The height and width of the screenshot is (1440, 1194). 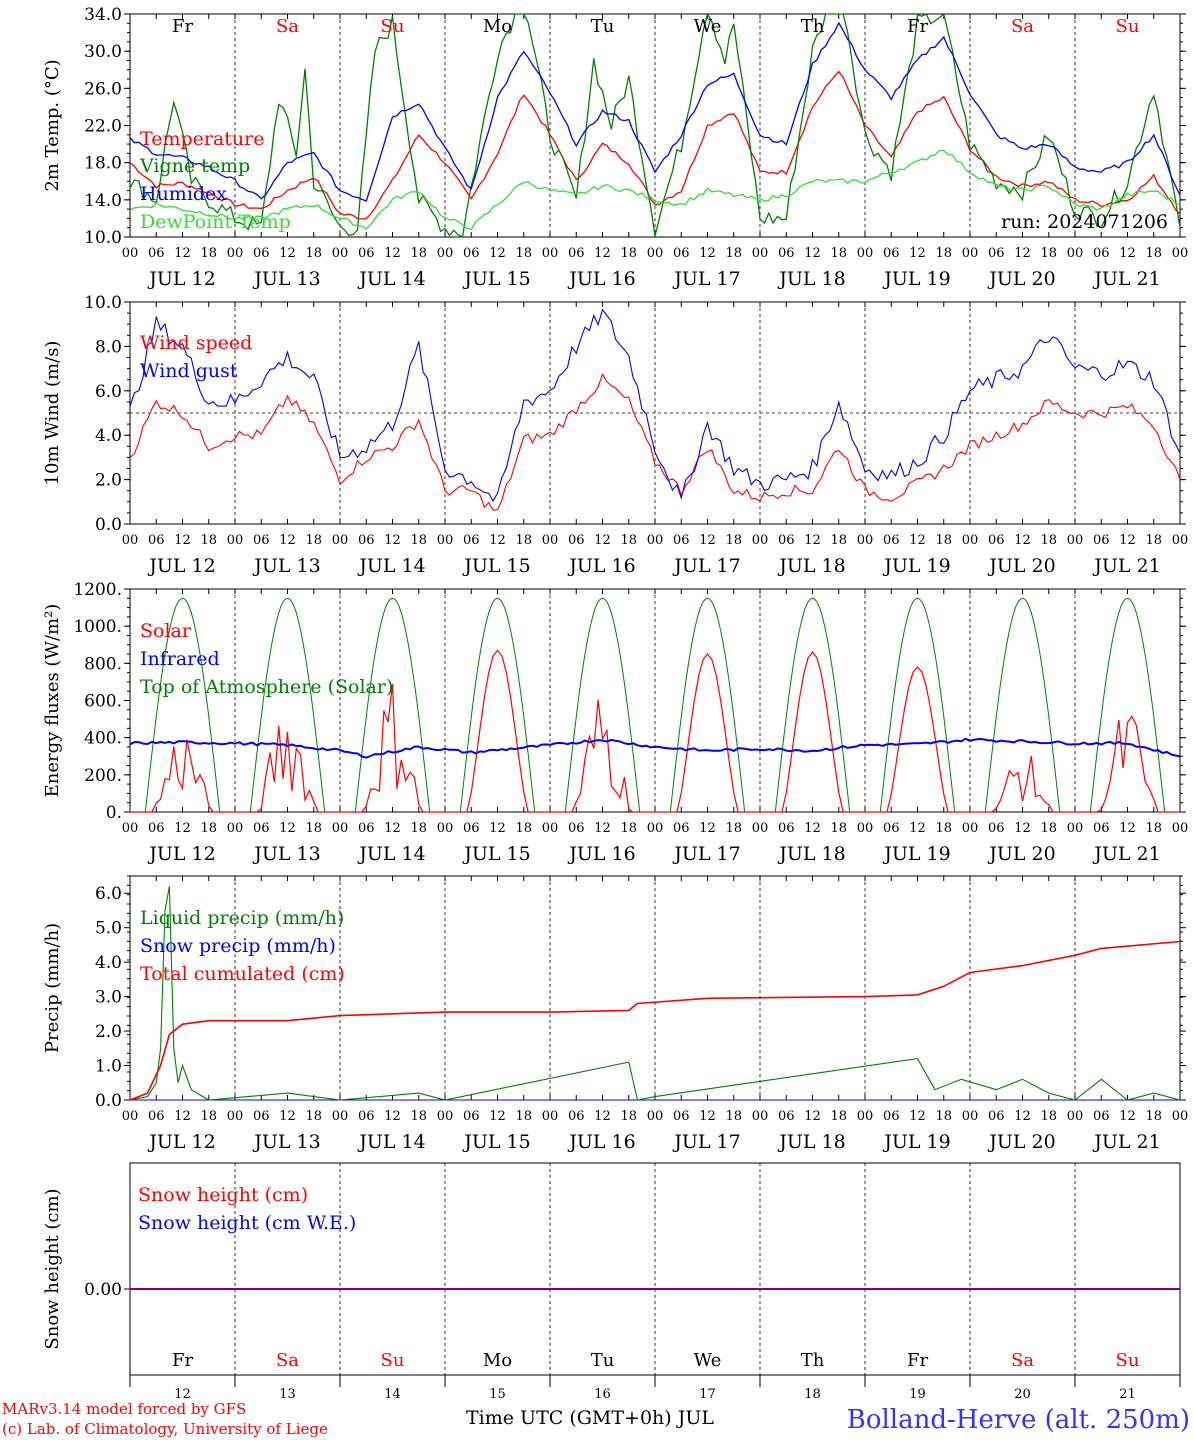 I want to click on day-of-week-label: We, so click(x=708, y=26).